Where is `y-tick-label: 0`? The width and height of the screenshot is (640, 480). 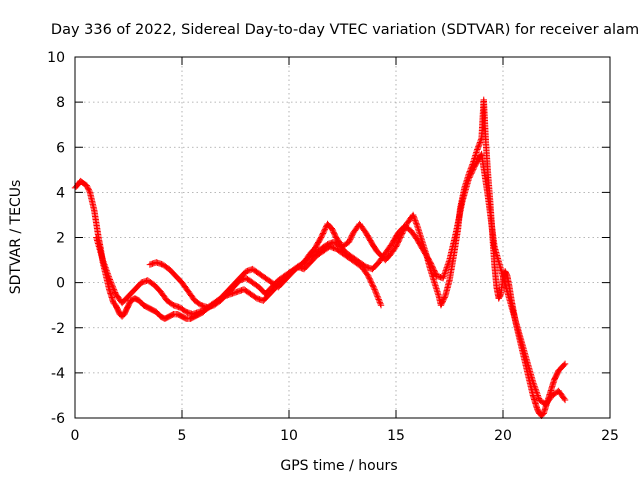
y-tick-label: 0 is located at coordinates (60, 284).